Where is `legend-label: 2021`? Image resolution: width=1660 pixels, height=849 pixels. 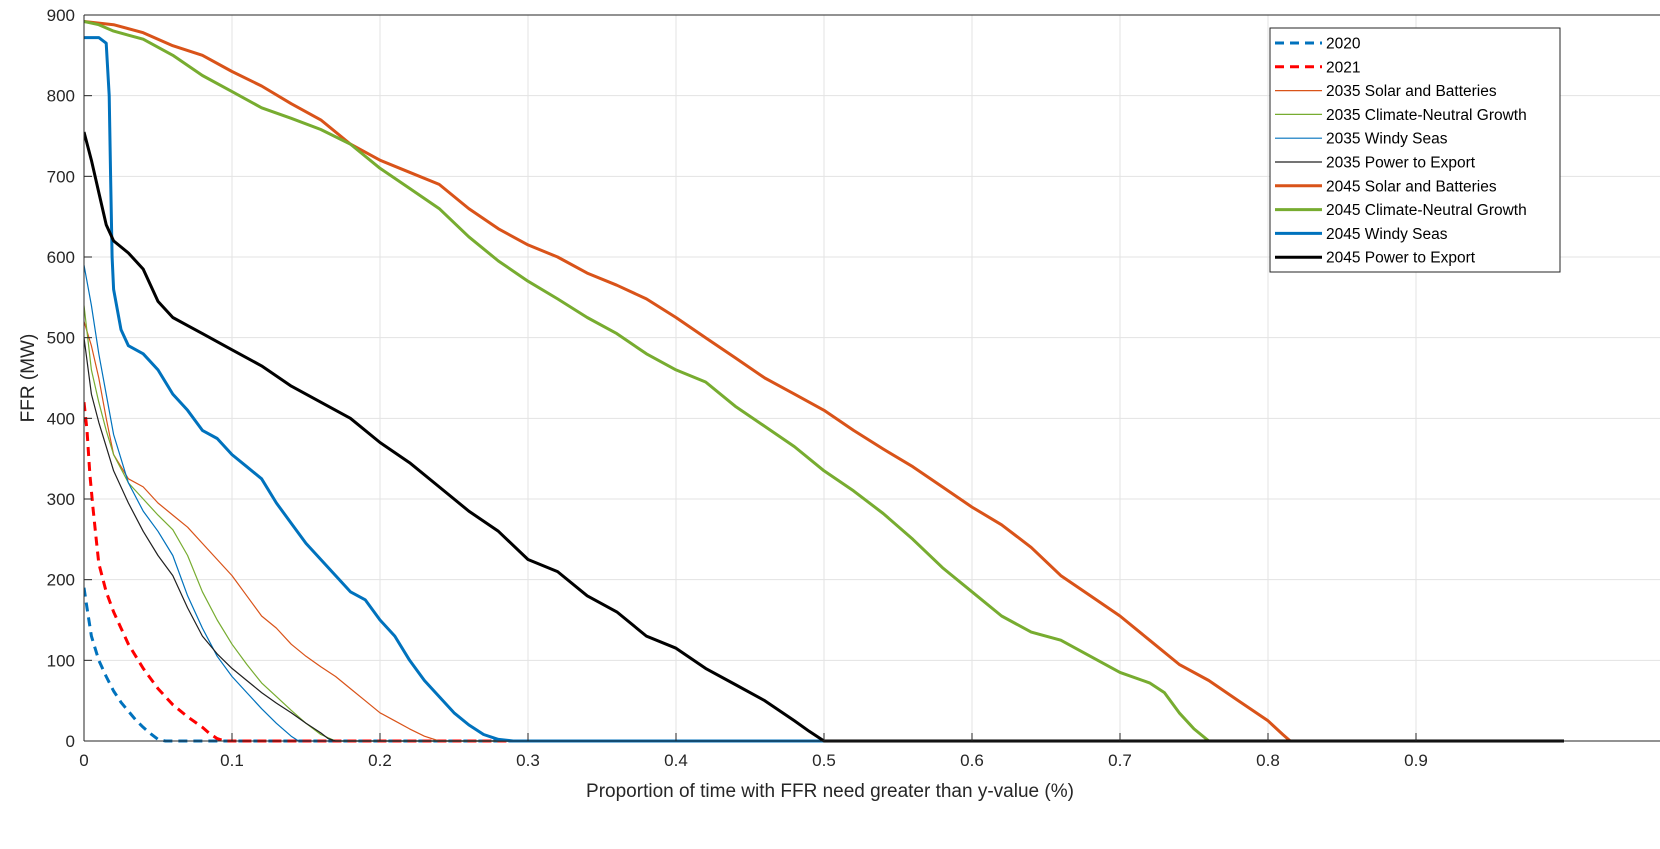 legend-label: 2021 is located at coordinates (1343, 67).